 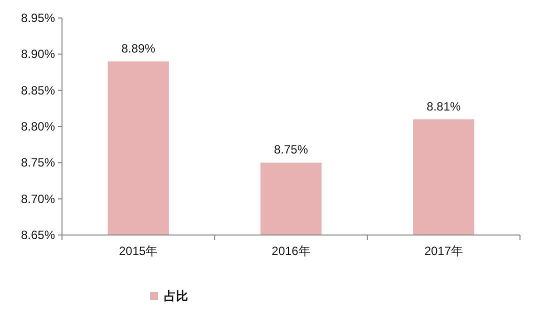 What do you see at coordinates (38, 163) in the screenshot?
I see `y-tick-label: 8.75%` at bounding box center [38, 163].